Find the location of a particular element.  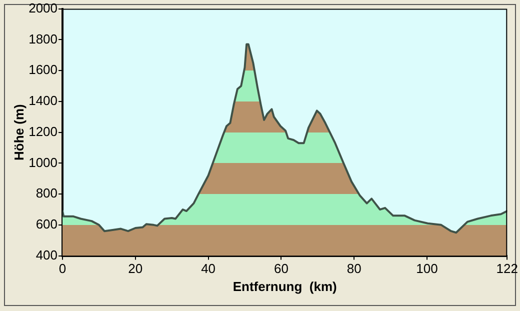

x-tick-label: 0 is located at coordinates (62, 268).